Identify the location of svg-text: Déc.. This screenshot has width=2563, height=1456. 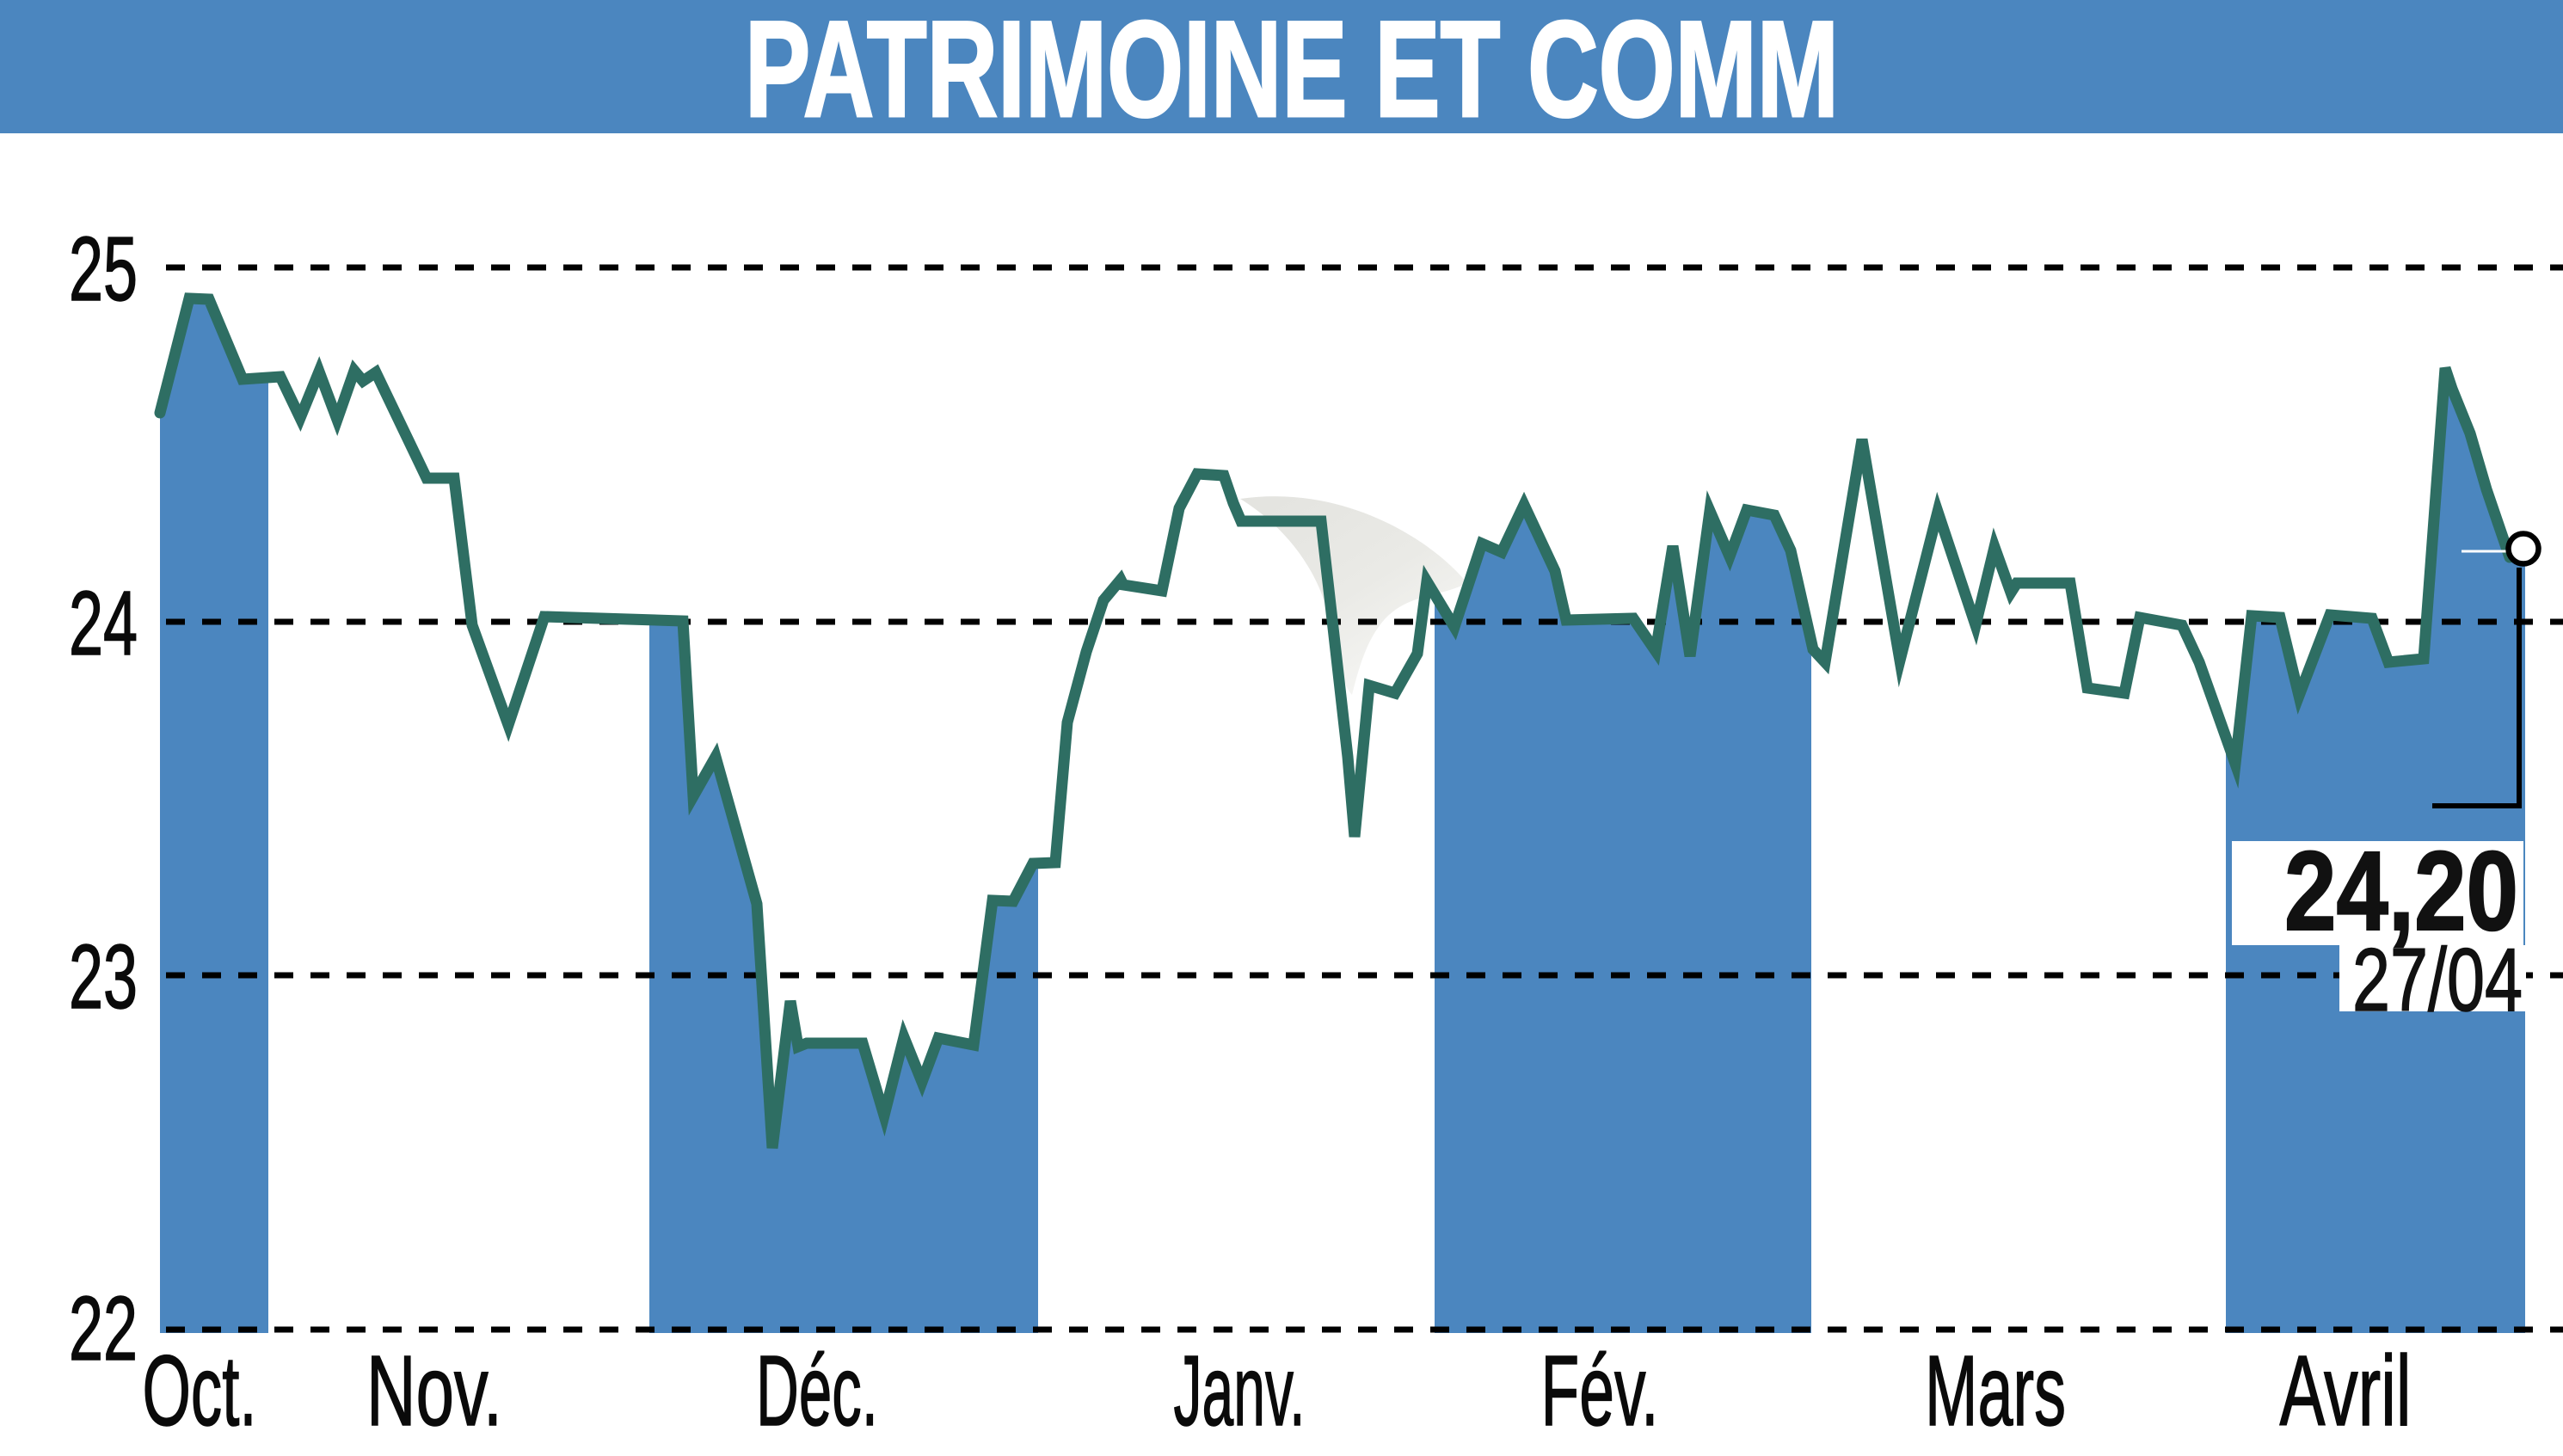
(817, 1391).